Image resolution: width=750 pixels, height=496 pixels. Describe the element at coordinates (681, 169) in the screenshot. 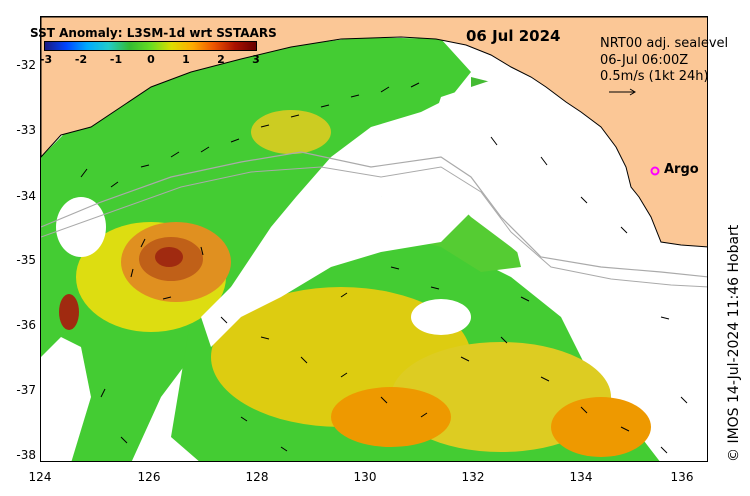

I see `argo-label: Argo` at that location.